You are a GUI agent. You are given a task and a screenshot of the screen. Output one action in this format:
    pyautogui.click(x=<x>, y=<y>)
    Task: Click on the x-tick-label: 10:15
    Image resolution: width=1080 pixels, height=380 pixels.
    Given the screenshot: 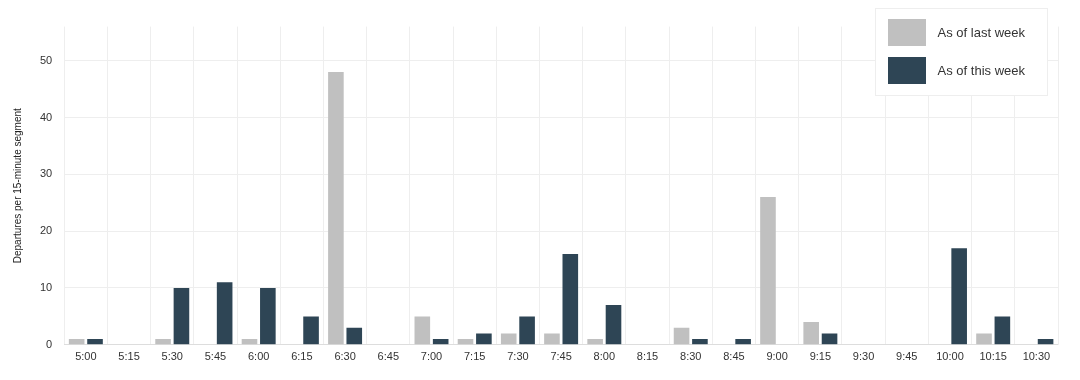 What is the action you would take?
    pyautogui.click(x=993, y=356)
    